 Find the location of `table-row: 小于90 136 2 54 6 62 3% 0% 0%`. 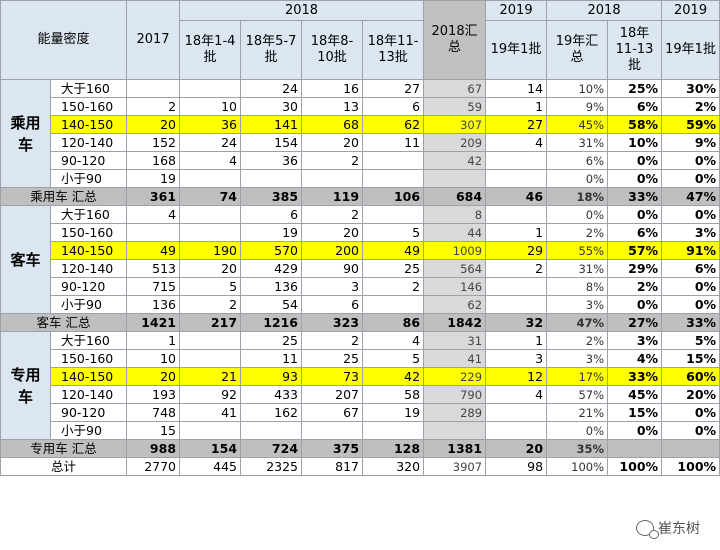

table-row: 小于90 136 2 54 6 62 3% 0% 0% is located at coordinates (360, 304).